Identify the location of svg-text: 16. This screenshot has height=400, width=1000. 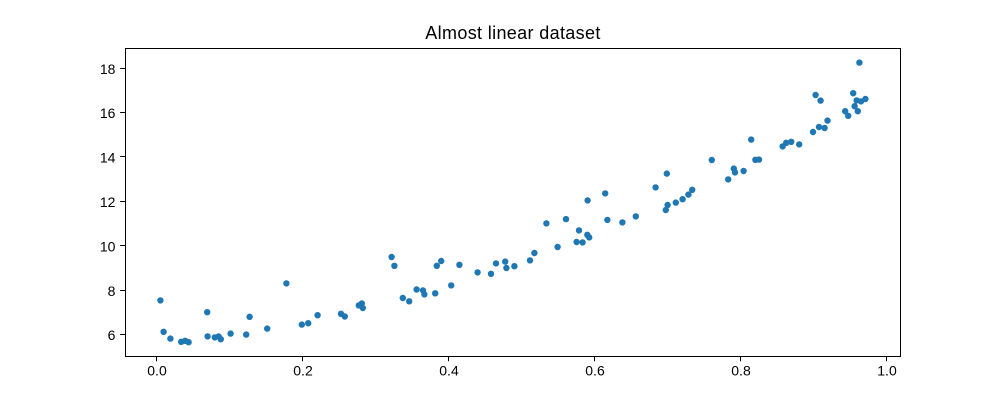
(108, 113).